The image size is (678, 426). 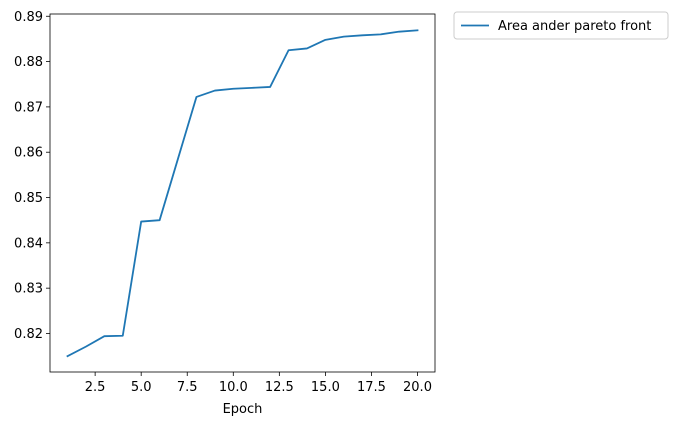 What do you see at coordinates (258, 383) in the screenshot?
I see `x-ticks: 2.5 5.0 7.5 10.0 12.5 15.0 17.5 20.0` at bounding box center [258, 383].